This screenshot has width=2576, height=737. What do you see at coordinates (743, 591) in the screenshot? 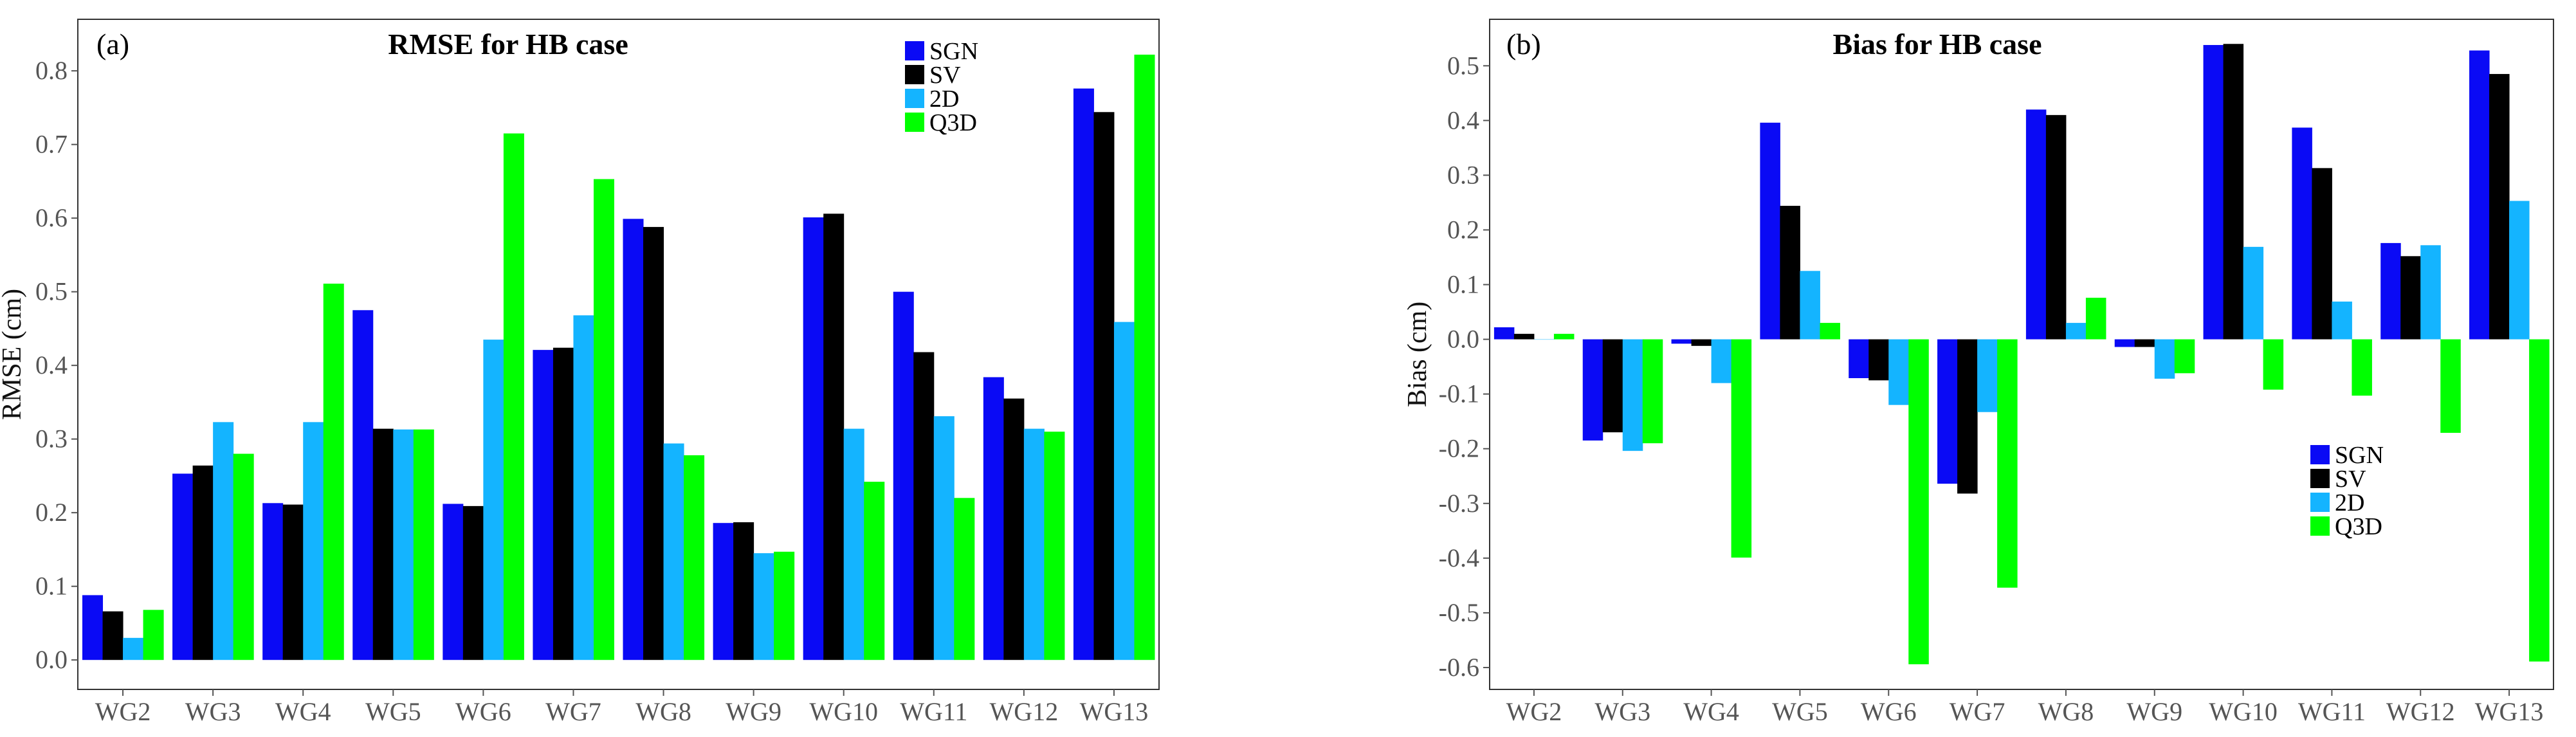
I see `rmse-bar-wg9-sv` at bounding box center [743, 591].